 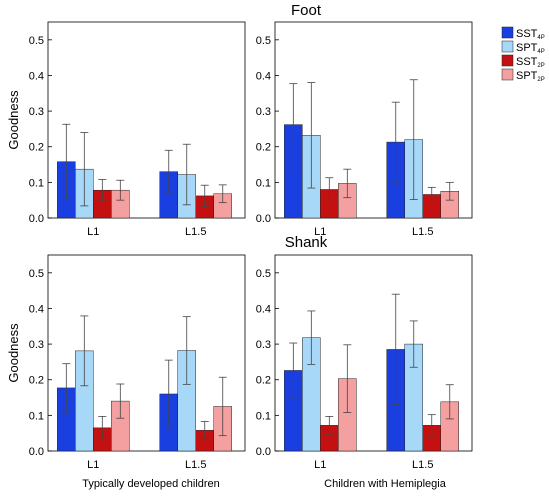 What do you see at coordinates (530, 48) in the screenshot?
I see `legend-label: SPT4P` at bounding box center [530, 48].